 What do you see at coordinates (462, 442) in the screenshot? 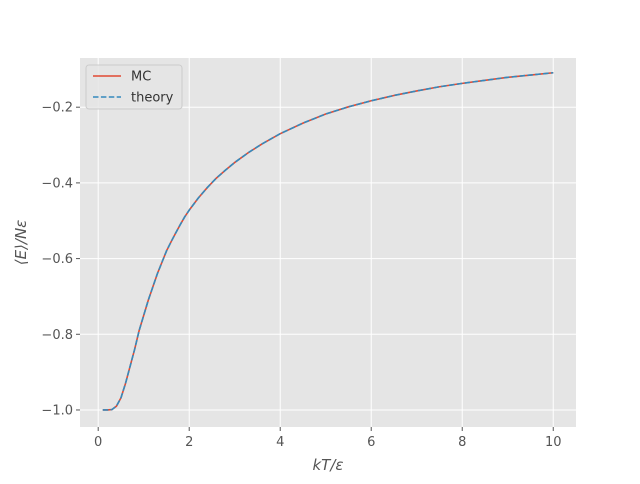
I see `x-tick-label: 8` at bounding box center [462, 442].